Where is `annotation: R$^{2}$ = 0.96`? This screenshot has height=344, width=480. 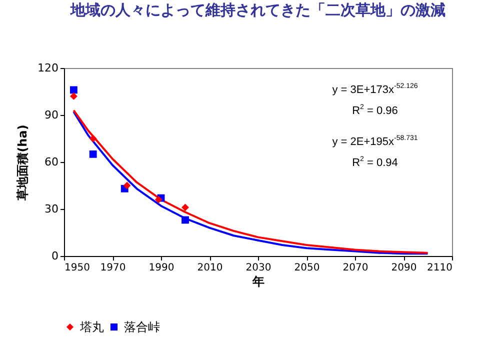
annotation: R$^{2}$ = 0.96 is located at coordinates (375, 111).